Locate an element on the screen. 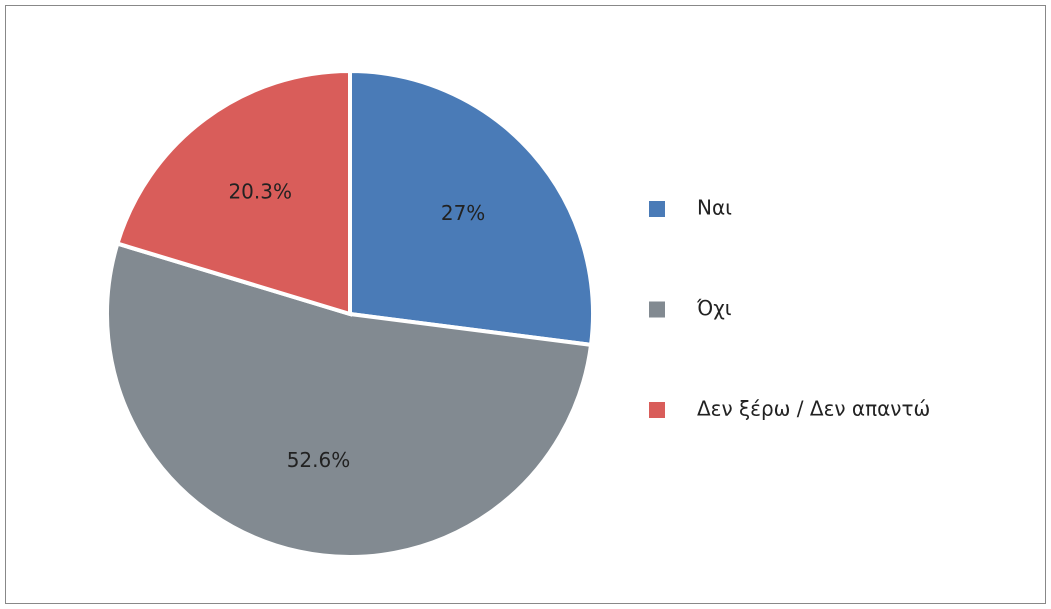 The width and height of the screenshot is (1051, 609). data-label: 20.3% is located at coordinates (260, 192).